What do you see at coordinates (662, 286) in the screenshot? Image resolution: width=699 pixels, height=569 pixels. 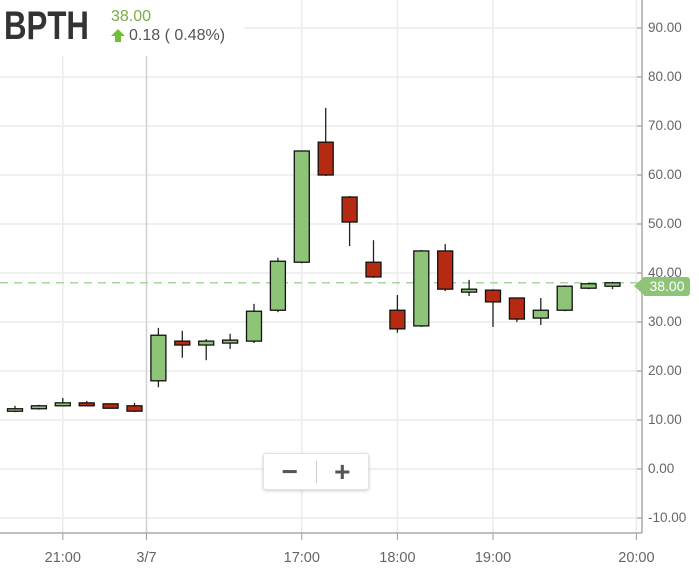 I see `last-price-tag: 38.00` at bounding box center [662, 286].